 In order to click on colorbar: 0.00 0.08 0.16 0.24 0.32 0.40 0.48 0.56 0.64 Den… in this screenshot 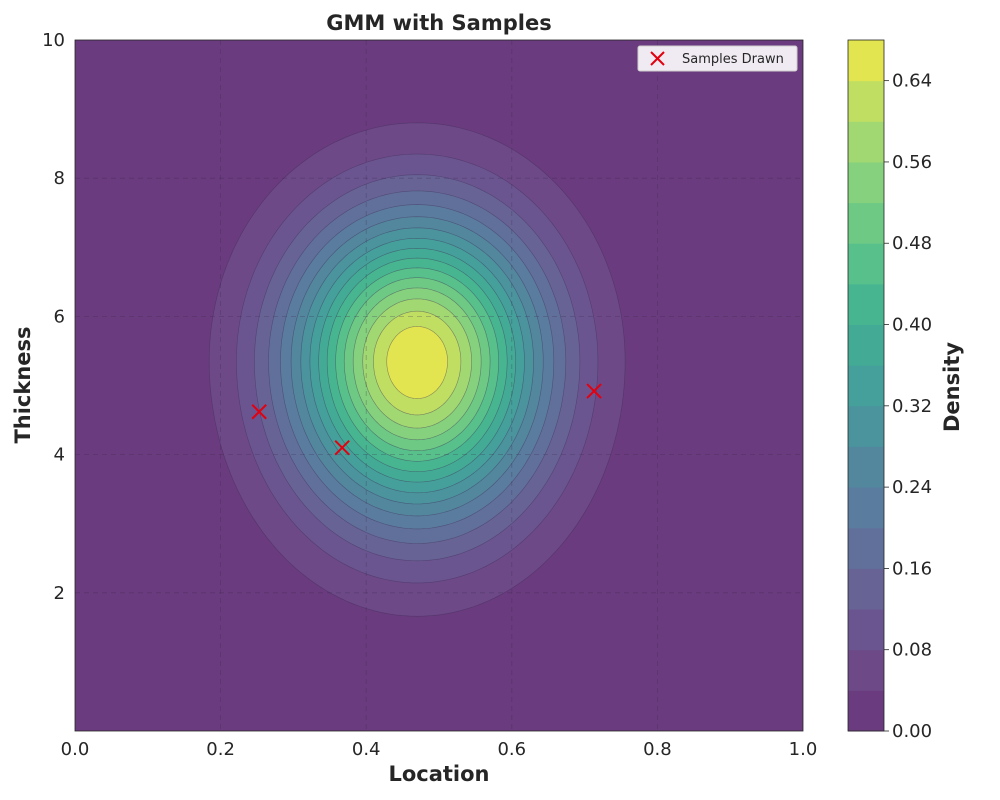, I will do `click(905, 390)`.